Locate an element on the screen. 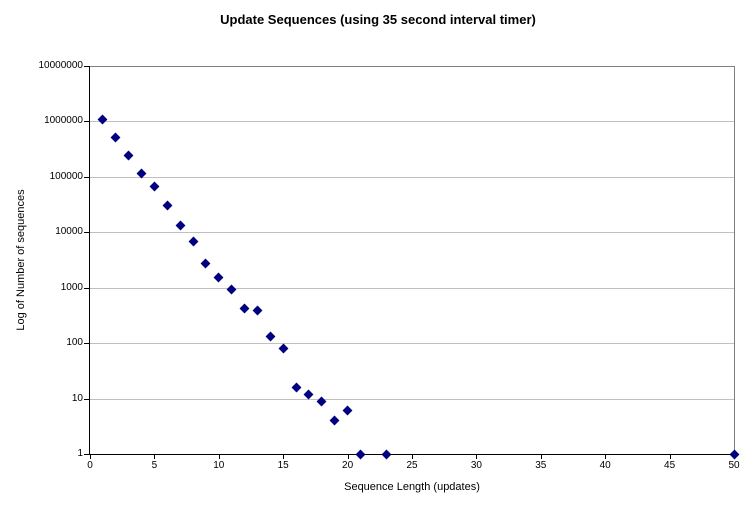 This screenshot has width=756, height=512. x-tick-label: 0 is located at coordinates (90, 465).